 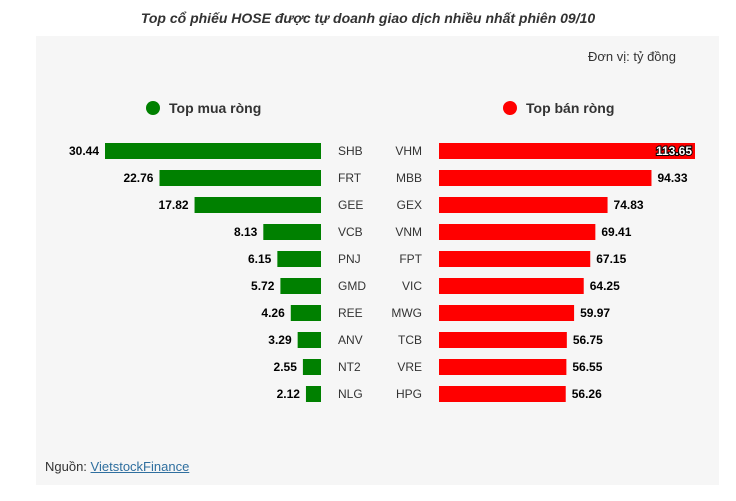 What do you see at coordinates (138, 178) in the screenshot?
I see `buy-value-label: 22.76` at bounding box center [138, 178].